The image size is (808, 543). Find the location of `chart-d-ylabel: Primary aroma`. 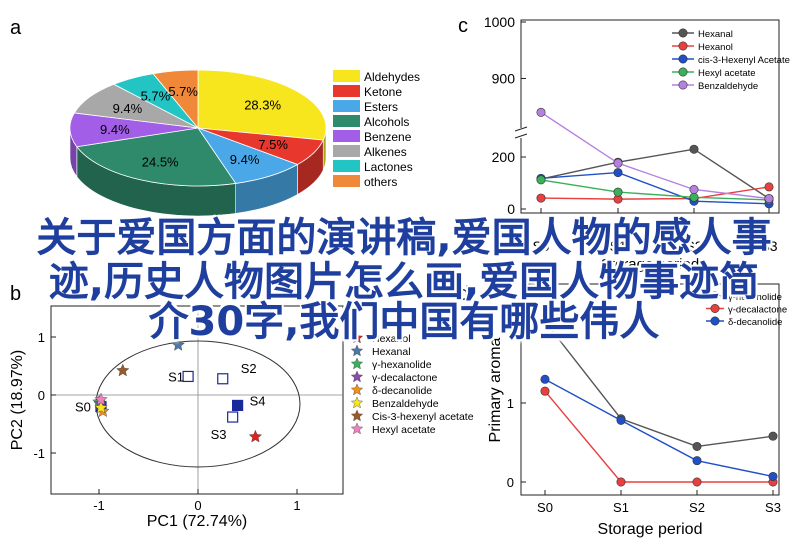

chart-d-ylabel: Primary aroma is located at coordinates (495, 389).